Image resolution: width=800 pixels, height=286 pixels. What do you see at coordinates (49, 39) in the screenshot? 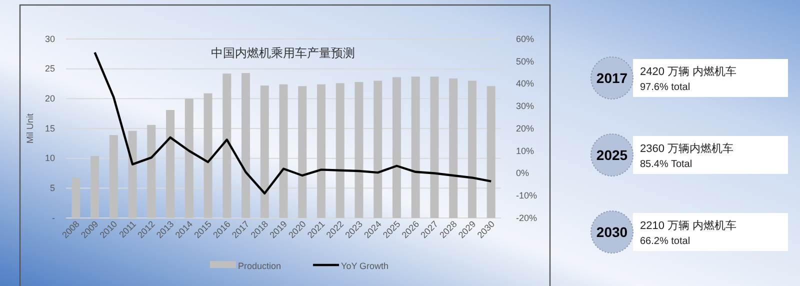
I see `y-tick-label: 30` at bounding box center [49, 39].